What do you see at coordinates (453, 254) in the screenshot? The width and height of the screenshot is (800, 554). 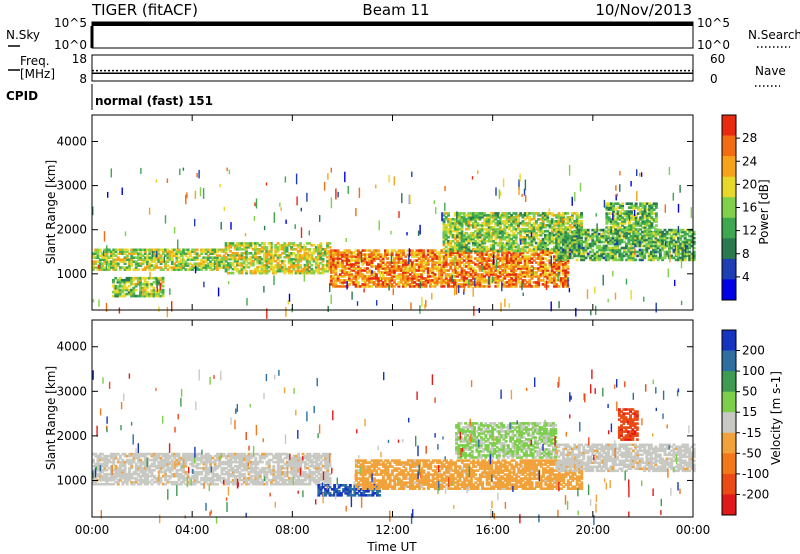 I see `power-cell-3-1912` at bounding box center [453, 254].